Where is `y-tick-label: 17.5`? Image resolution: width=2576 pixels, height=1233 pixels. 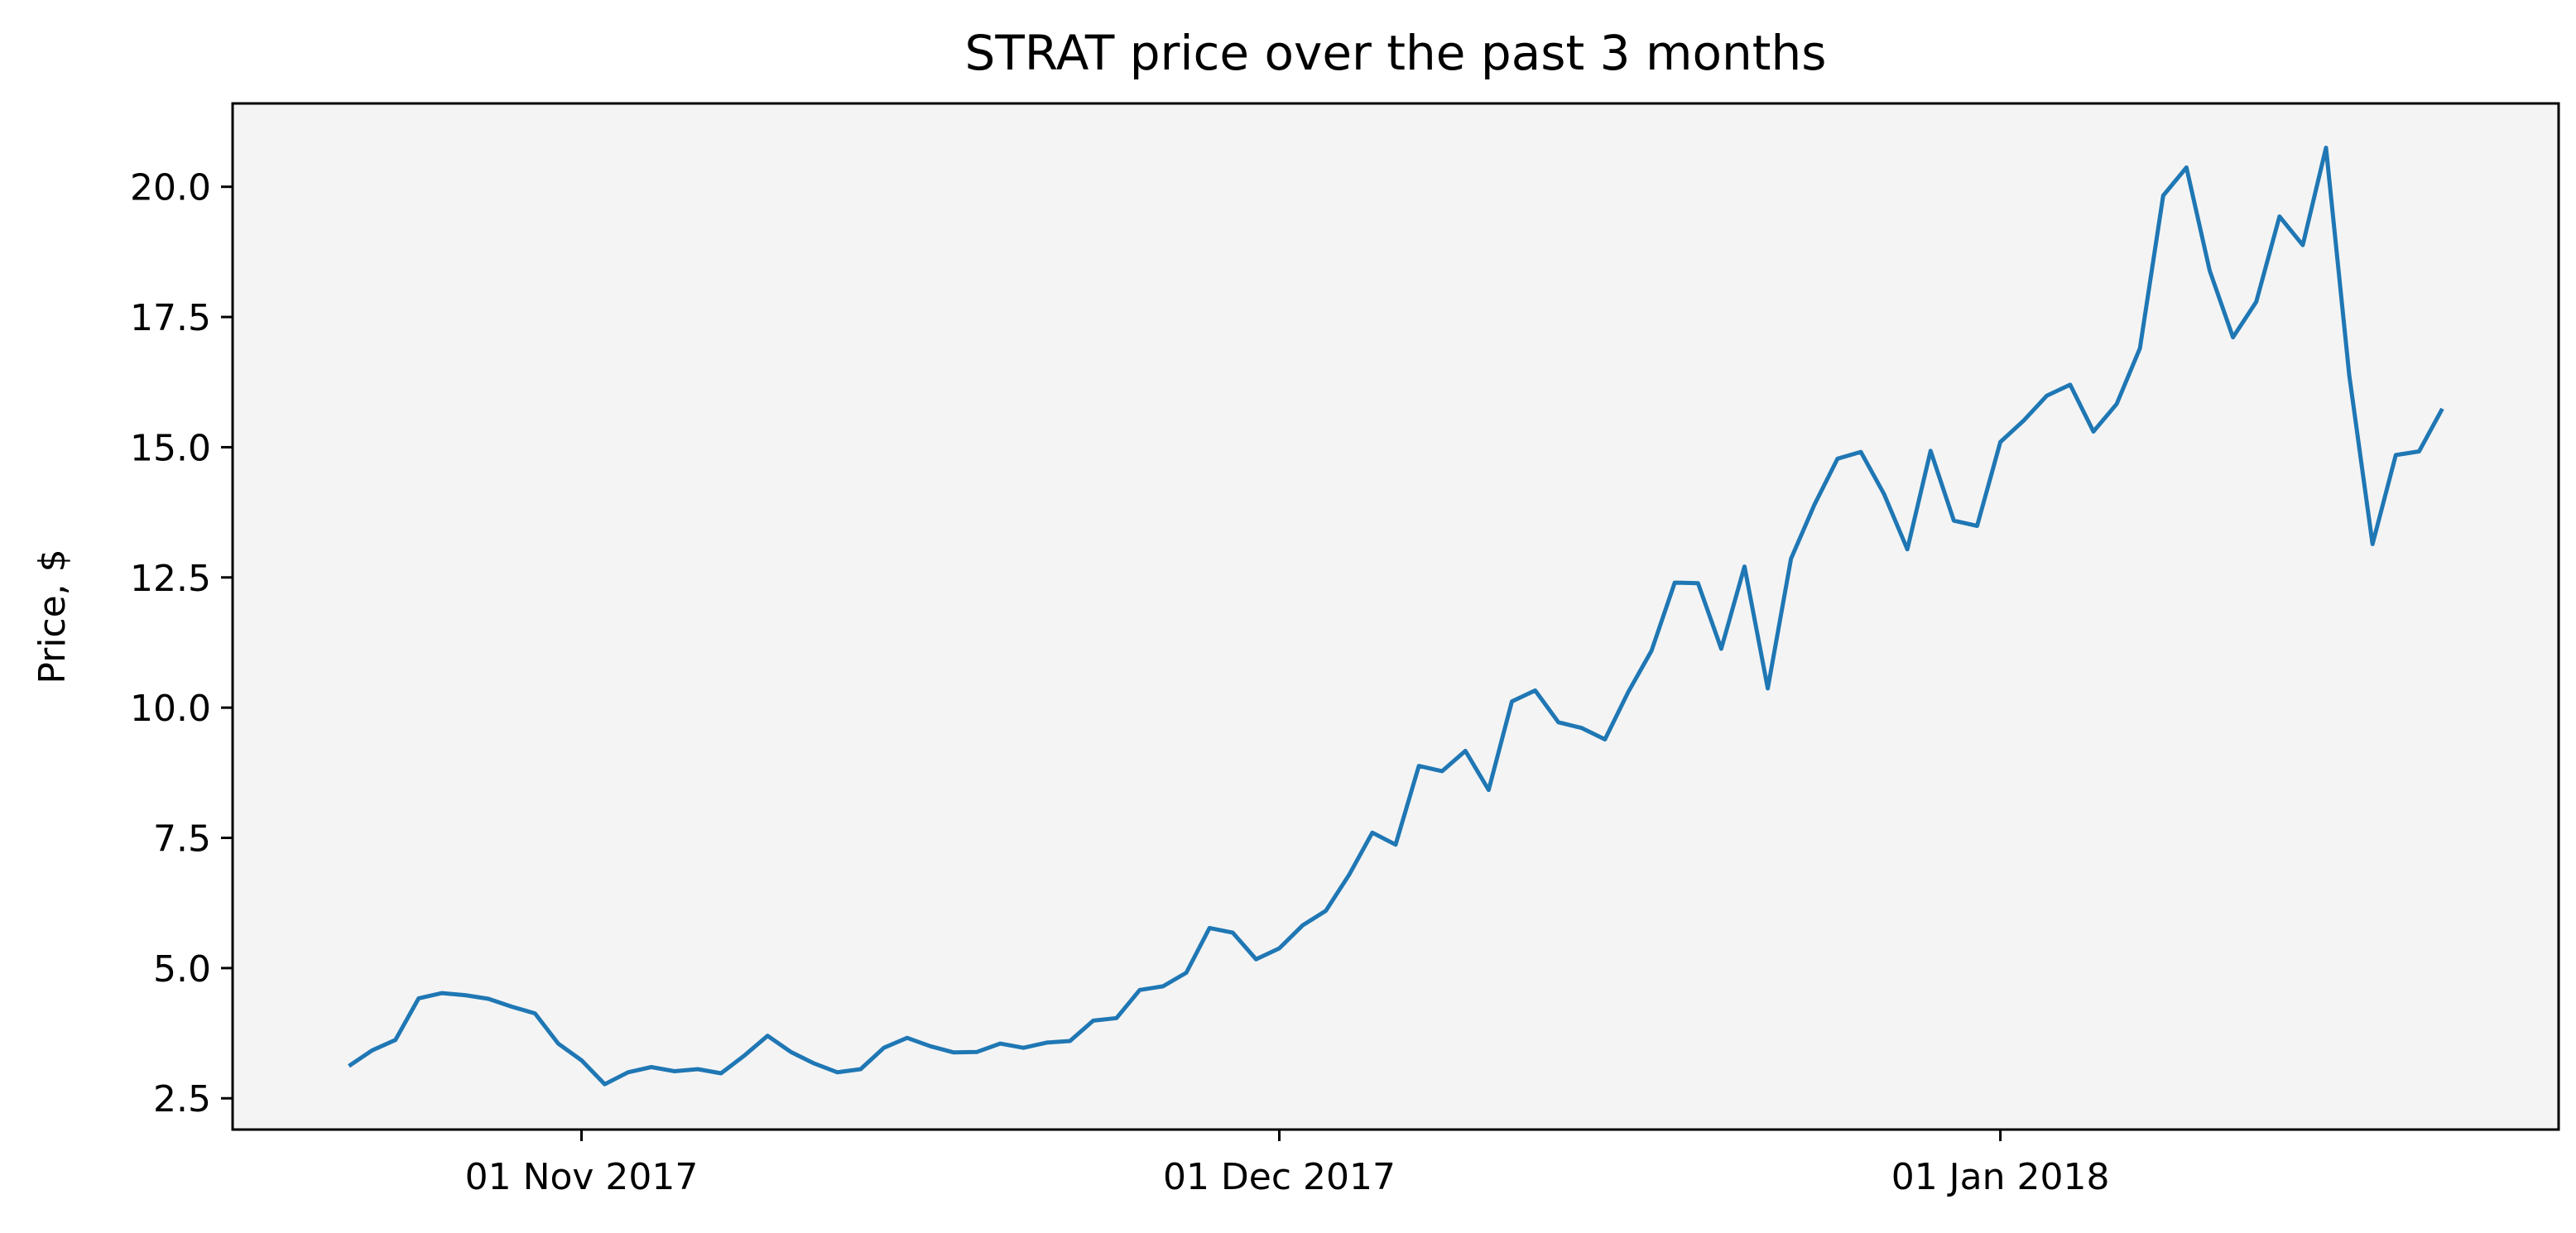 y-tick-label: 17.5 is located at coordinates (170, 318).